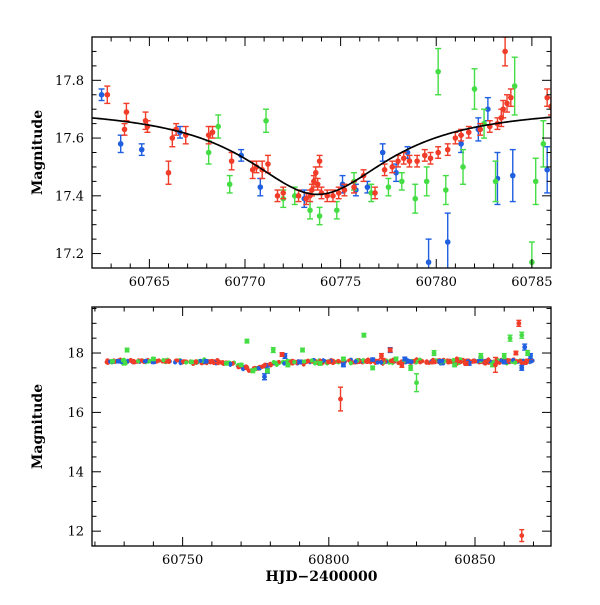 This screenshot has height=605, width=600. Describe the element at coordinates (69, 254) in the screenshot. I see `y-tick-label: 17.2` at that location.